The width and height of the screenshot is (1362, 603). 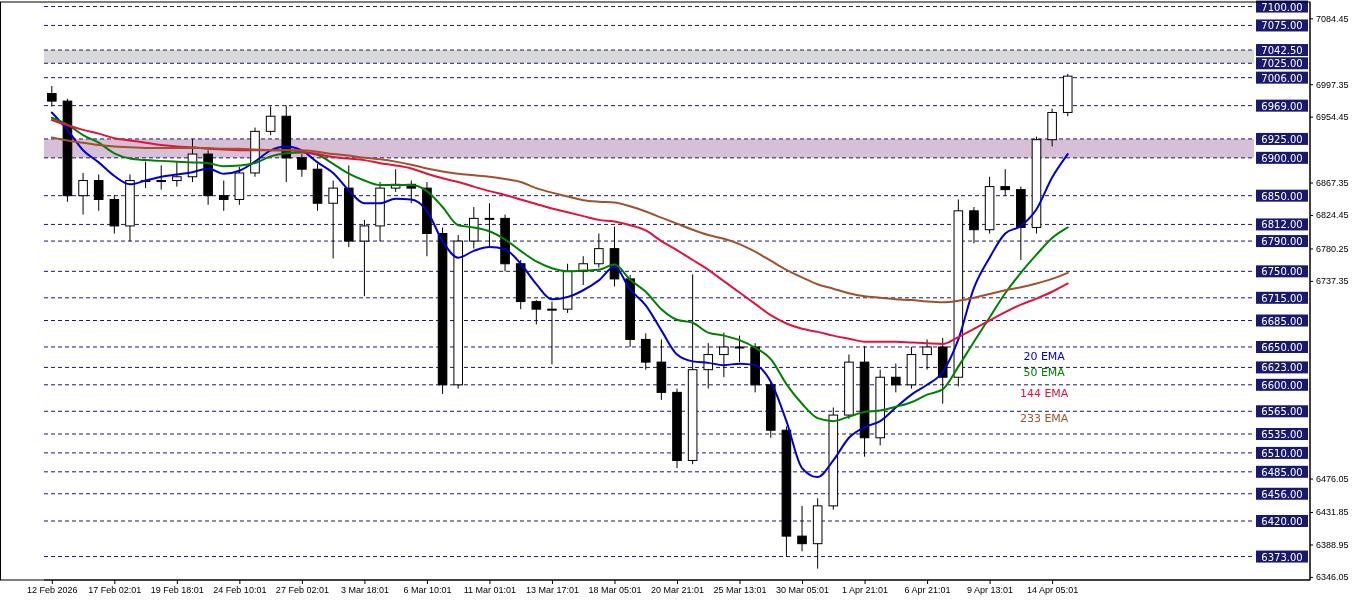 What do you see at coordinates (1332, 281) in the screenshot?
I see `y-tick-label: 6737.35` at bounding box center [1332, 281].